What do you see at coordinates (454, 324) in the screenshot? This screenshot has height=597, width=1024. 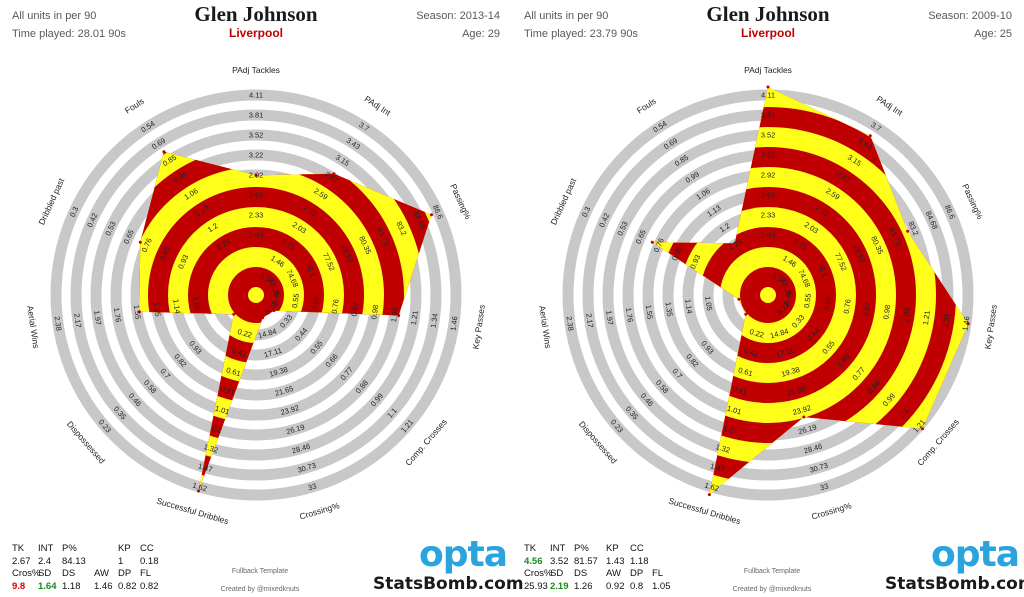 I see `tick-label: 1.46` at bounding box center [454, 324].